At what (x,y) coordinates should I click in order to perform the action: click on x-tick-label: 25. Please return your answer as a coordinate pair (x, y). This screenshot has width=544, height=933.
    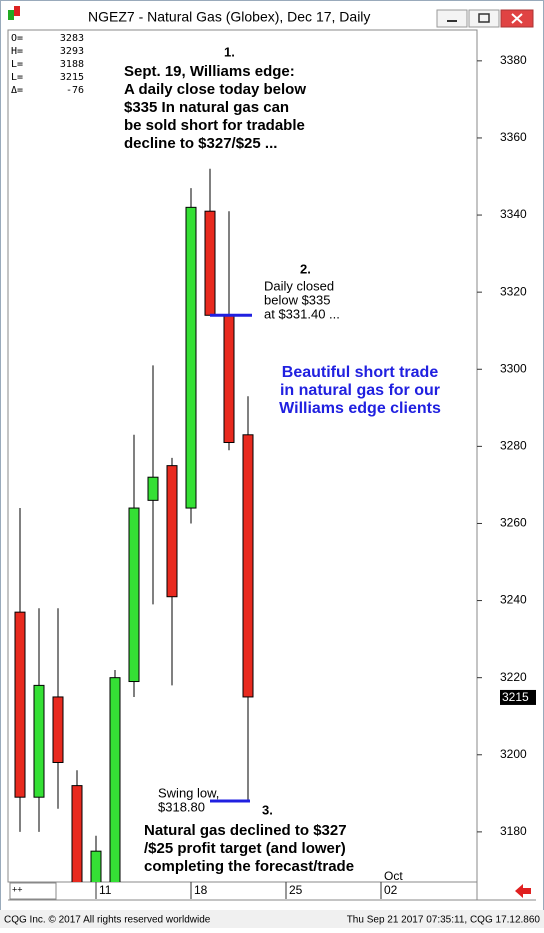
    Looking at the image, I should click on (296, 890).